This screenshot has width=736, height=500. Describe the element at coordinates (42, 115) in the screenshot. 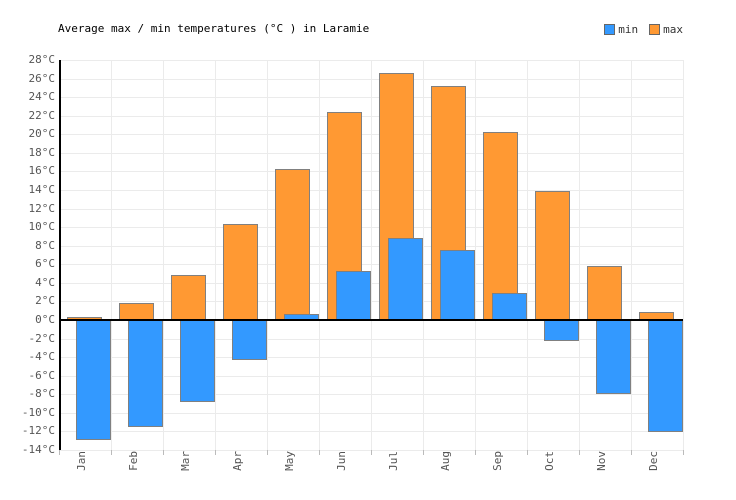

I see `y-axis-label: 22°C` at that location.